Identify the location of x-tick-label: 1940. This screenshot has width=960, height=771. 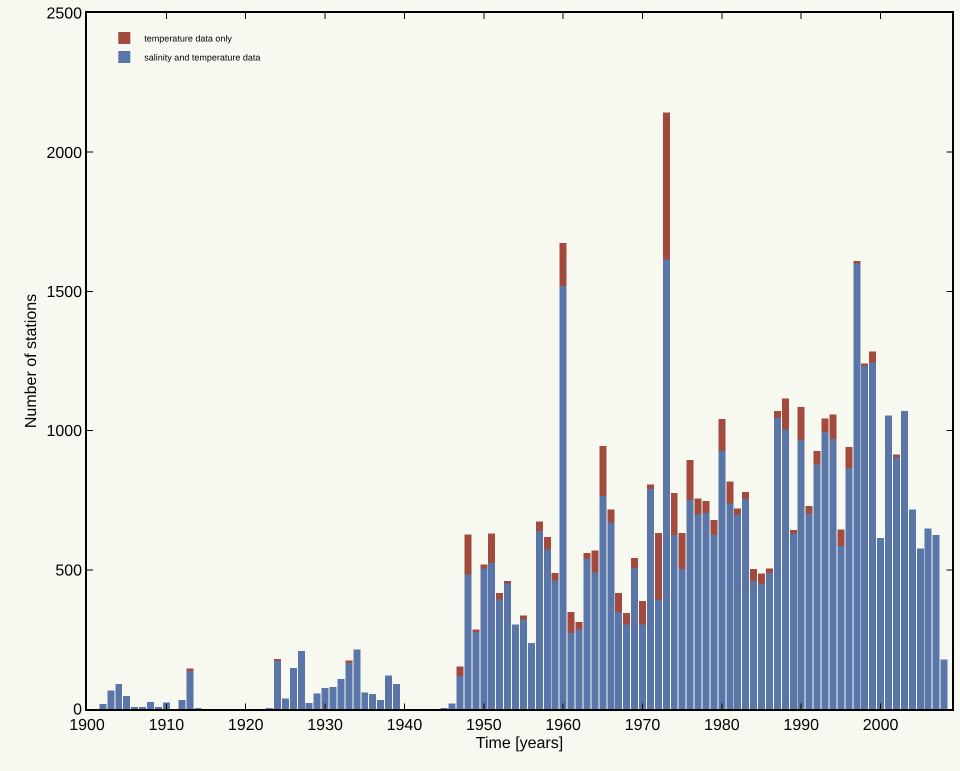
(404, 725).